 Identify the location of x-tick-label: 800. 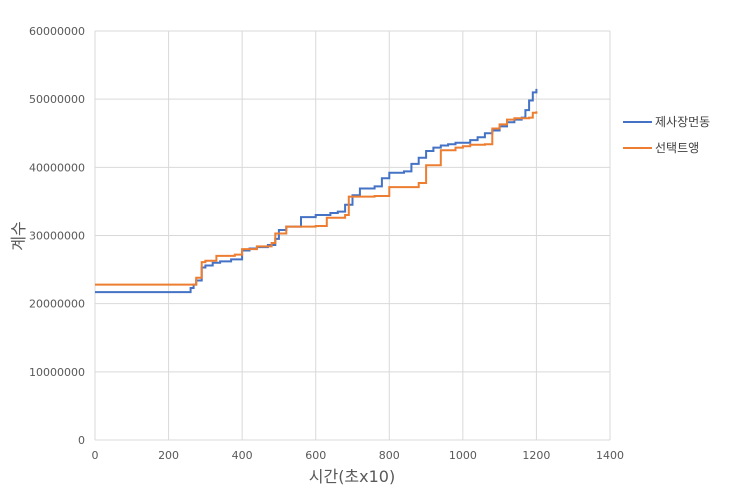
(389, 455).